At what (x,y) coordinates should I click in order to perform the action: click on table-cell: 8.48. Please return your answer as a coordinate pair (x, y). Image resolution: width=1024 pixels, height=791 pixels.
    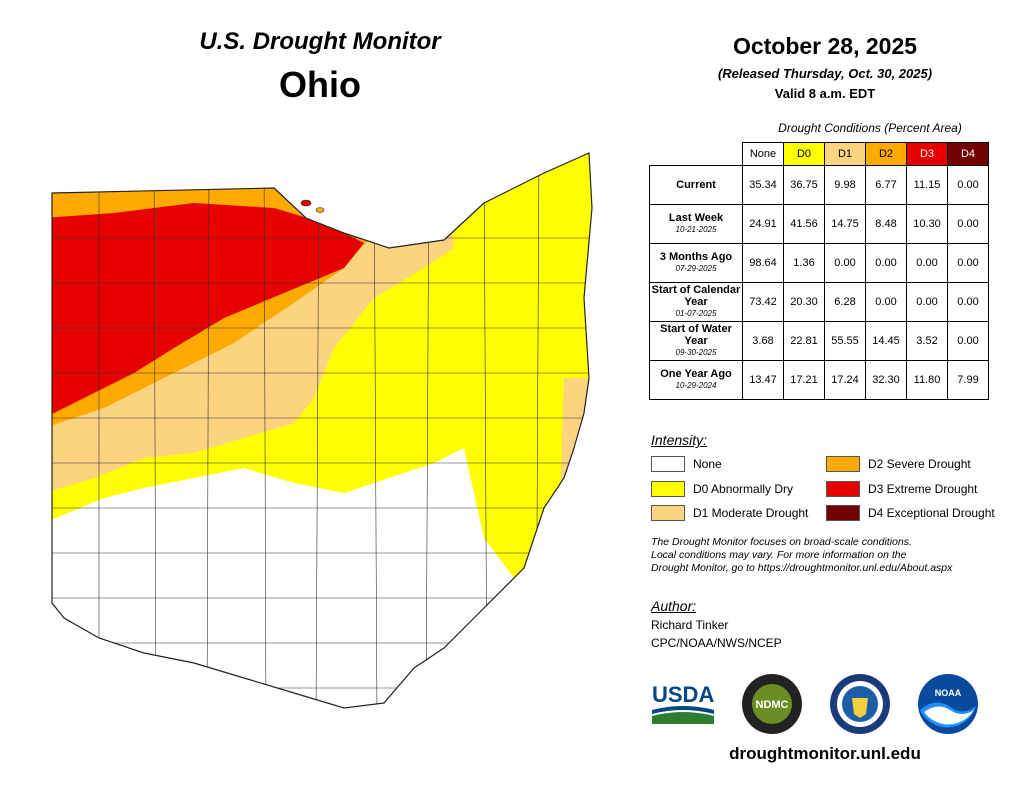
    Looking at the image, I should click on (886, 224).